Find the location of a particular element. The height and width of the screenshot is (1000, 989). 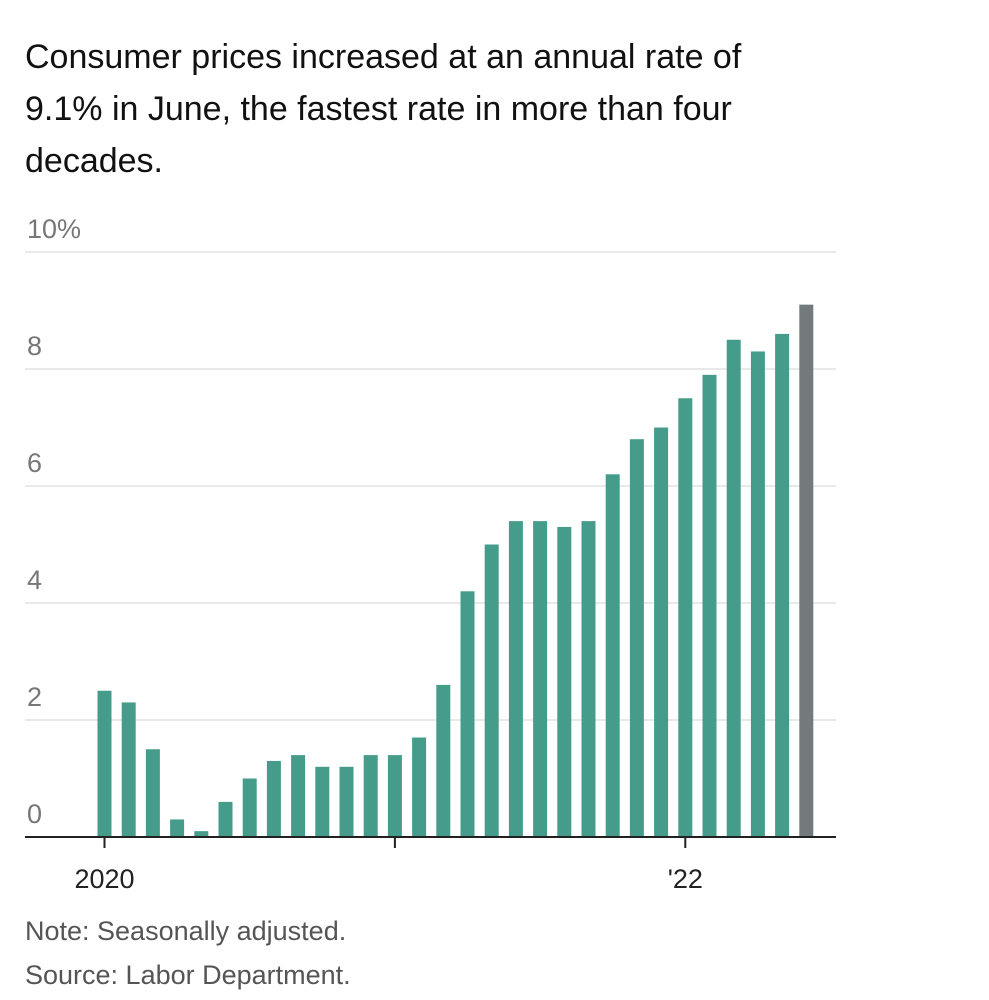

chart-source: Source: Labor Department. is located at coordinates (188, 975).